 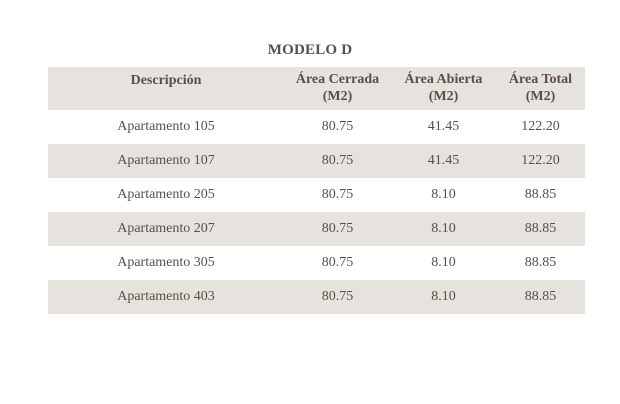 I want to click on cell-descripcion: Apartamento 107, so click(x=166, y=160).